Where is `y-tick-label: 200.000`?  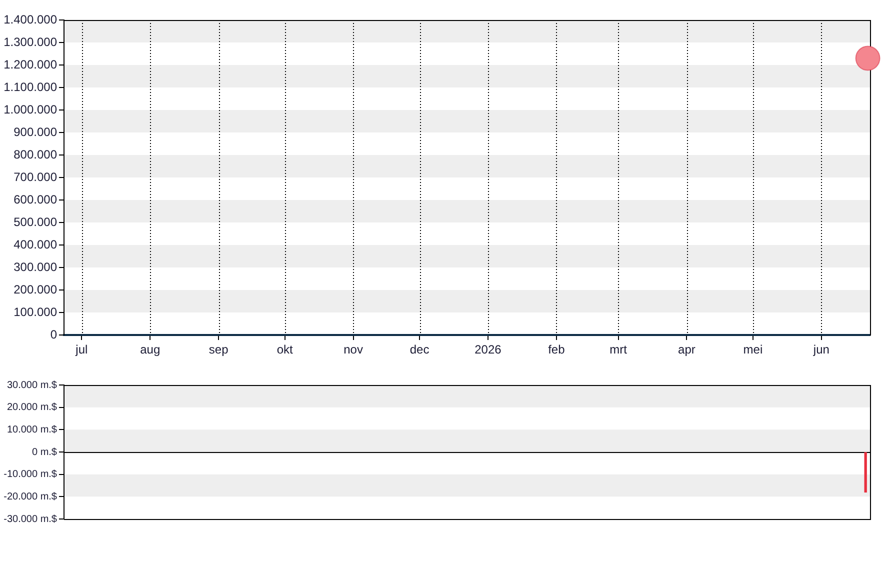
y-tick-label: 200.000 is located at coordinates (36, 289).